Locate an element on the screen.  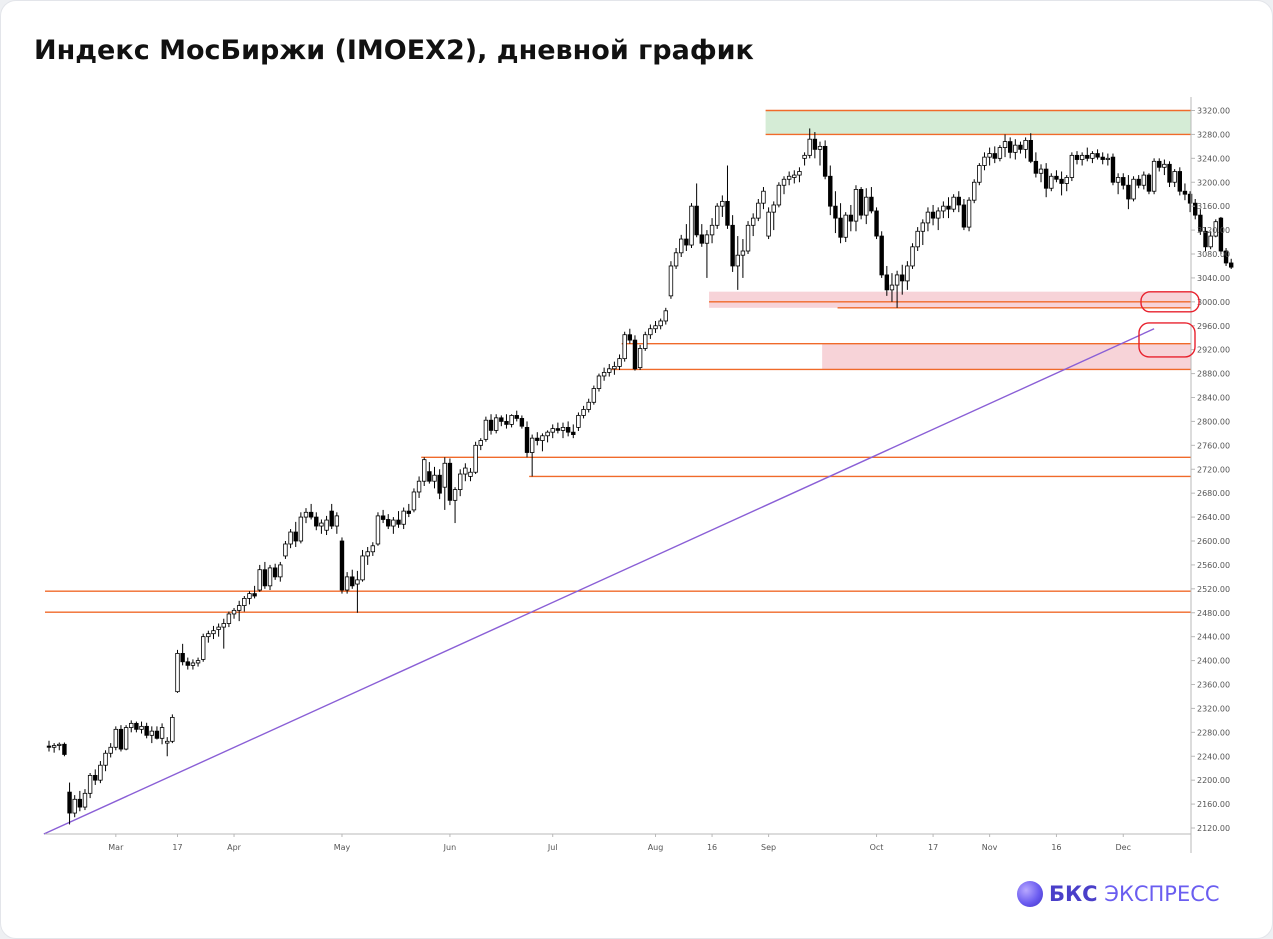
bks-sphere-icon is located at coordinates (1030, 894).